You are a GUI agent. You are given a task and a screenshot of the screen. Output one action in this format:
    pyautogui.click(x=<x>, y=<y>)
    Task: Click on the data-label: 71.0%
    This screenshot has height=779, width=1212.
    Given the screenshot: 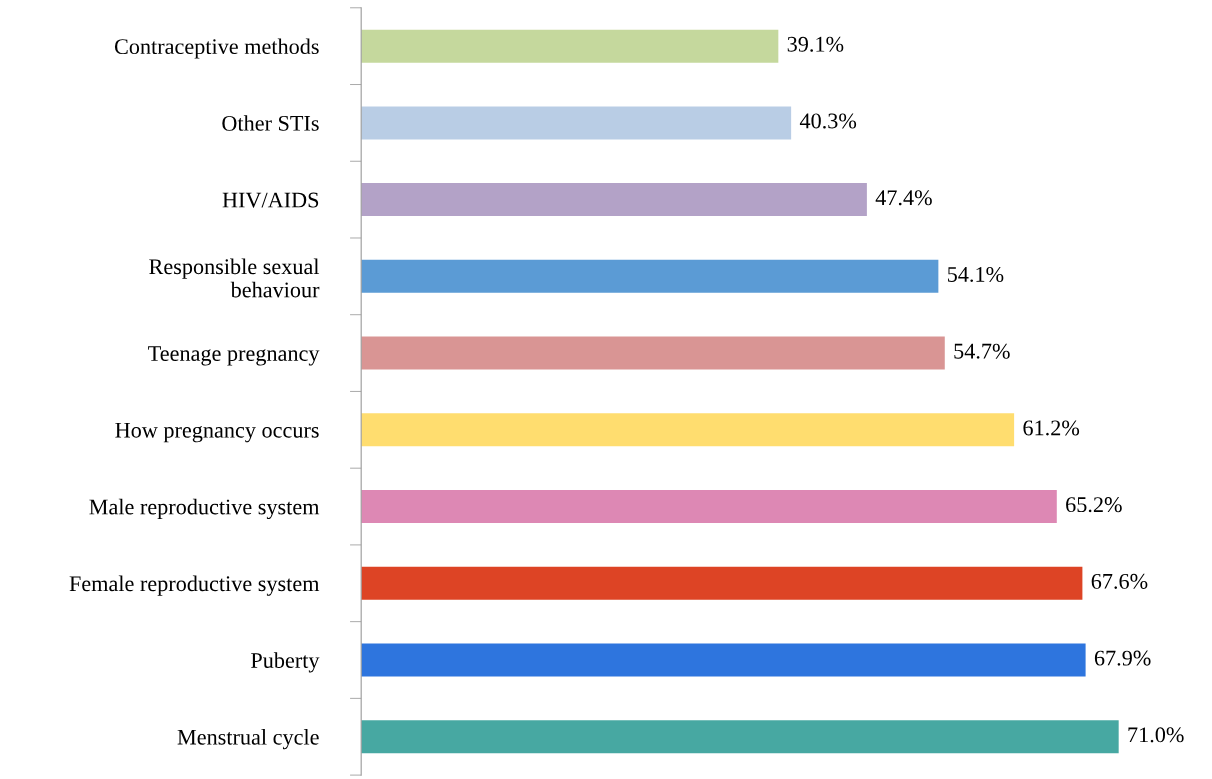 What is the action you would take?
    pyautogui.click(x=1156, y=735)
    